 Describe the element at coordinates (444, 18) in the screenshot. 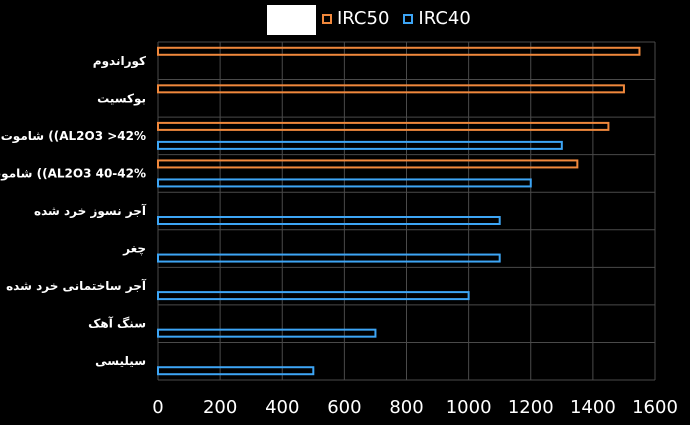

I see `legend-label-irc40: IRC40` at that location.